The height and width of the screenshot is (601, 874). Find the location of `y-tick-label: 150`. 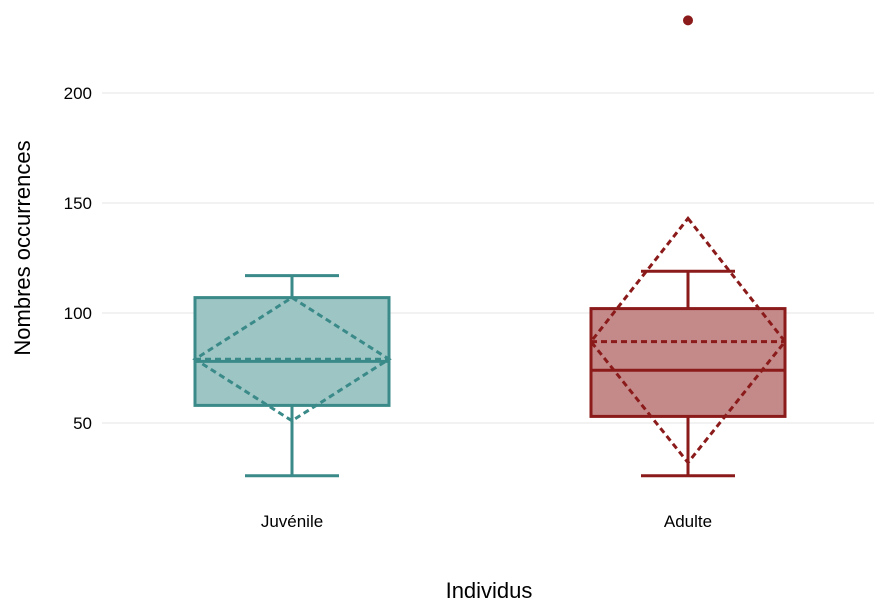

y-tick-label: 150 is located at coordinates (78, 203).